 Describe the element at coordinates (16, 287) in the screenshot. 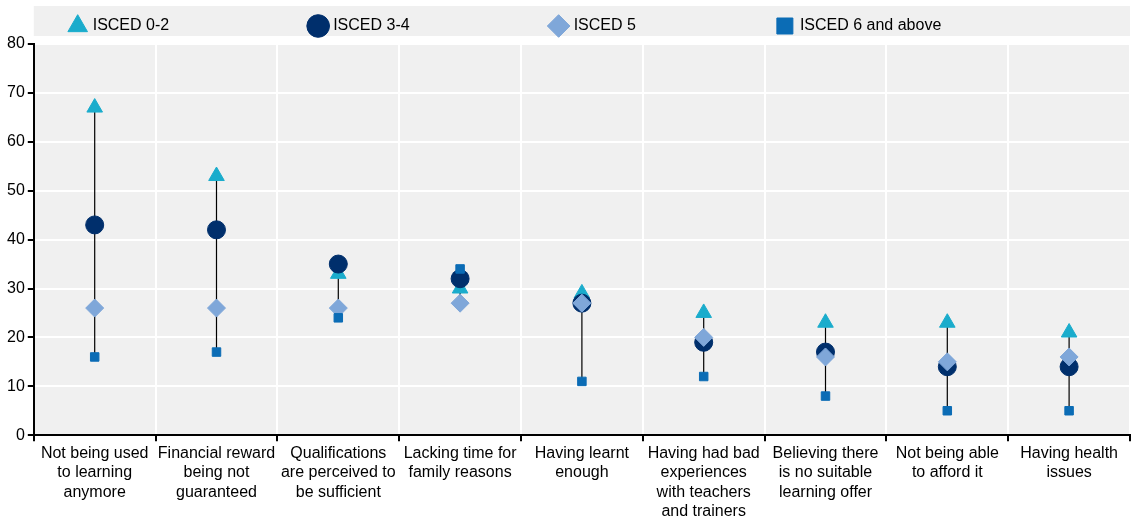

I see `y-tick-label: 30` at that location.